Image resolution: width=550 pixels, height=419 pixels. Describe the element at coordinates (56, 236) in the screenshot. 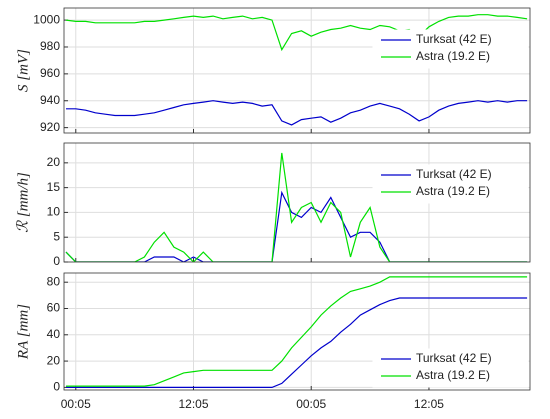

I see `y-tick-label: 5` at that location.